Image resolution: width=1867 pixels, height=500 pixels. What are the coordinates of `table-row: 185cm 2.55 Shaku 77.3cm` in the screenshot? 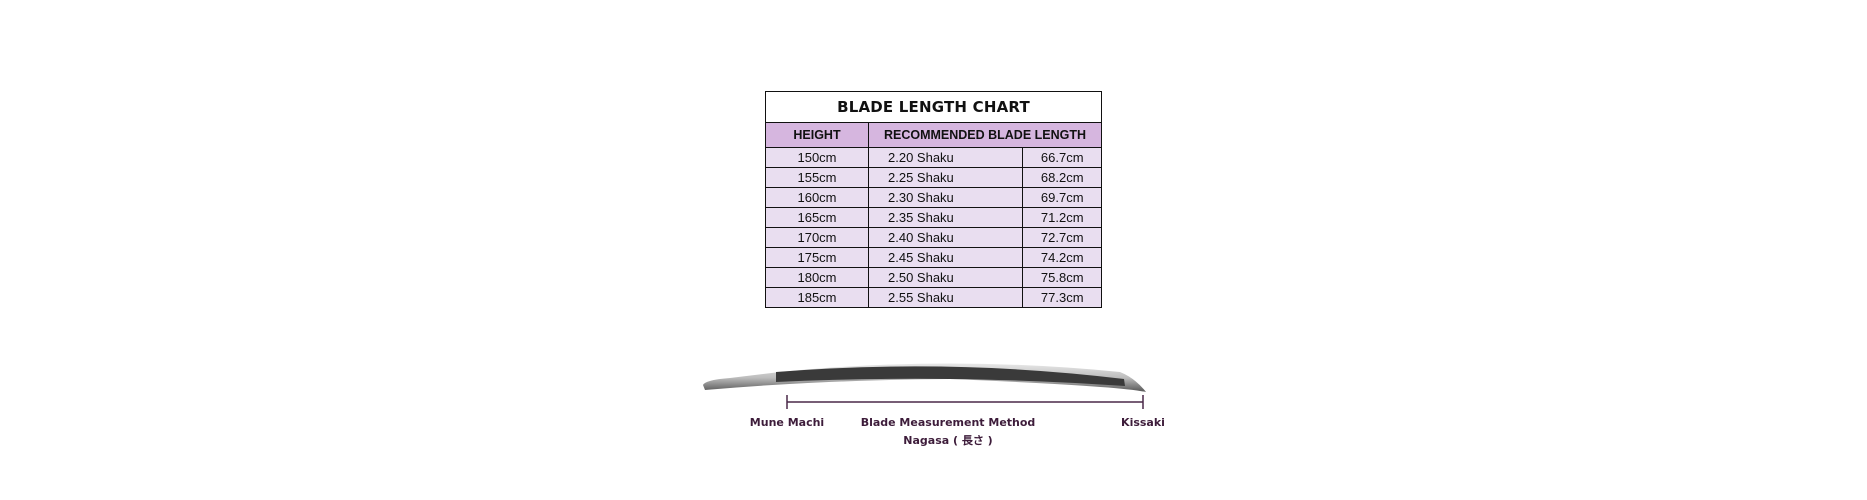 It's located at (933, 297).